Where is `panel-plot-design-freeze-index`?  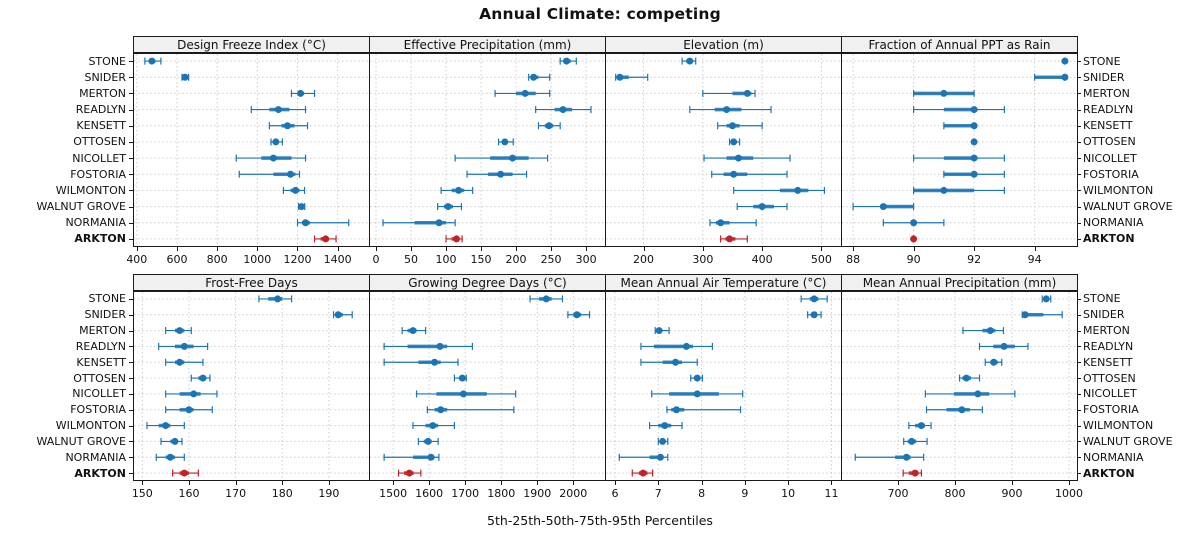 panel-plot-design-freeze-index is located at coordinates (251, 150).